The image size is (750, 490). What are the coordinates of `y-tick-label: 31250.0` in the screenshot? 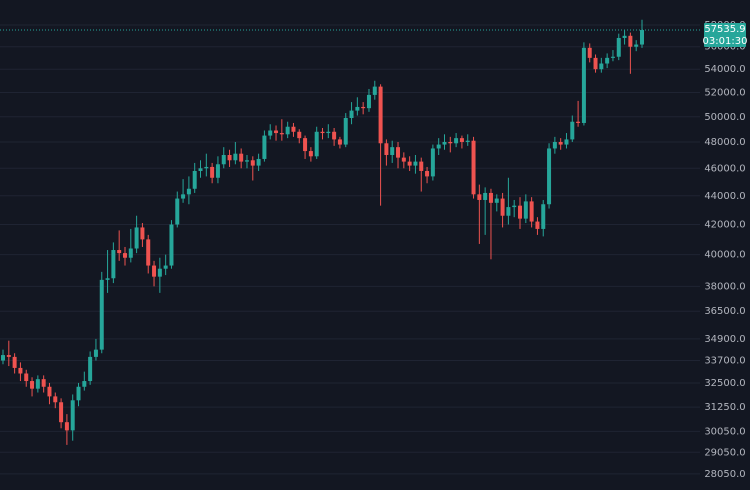 It's located at (724, 407).